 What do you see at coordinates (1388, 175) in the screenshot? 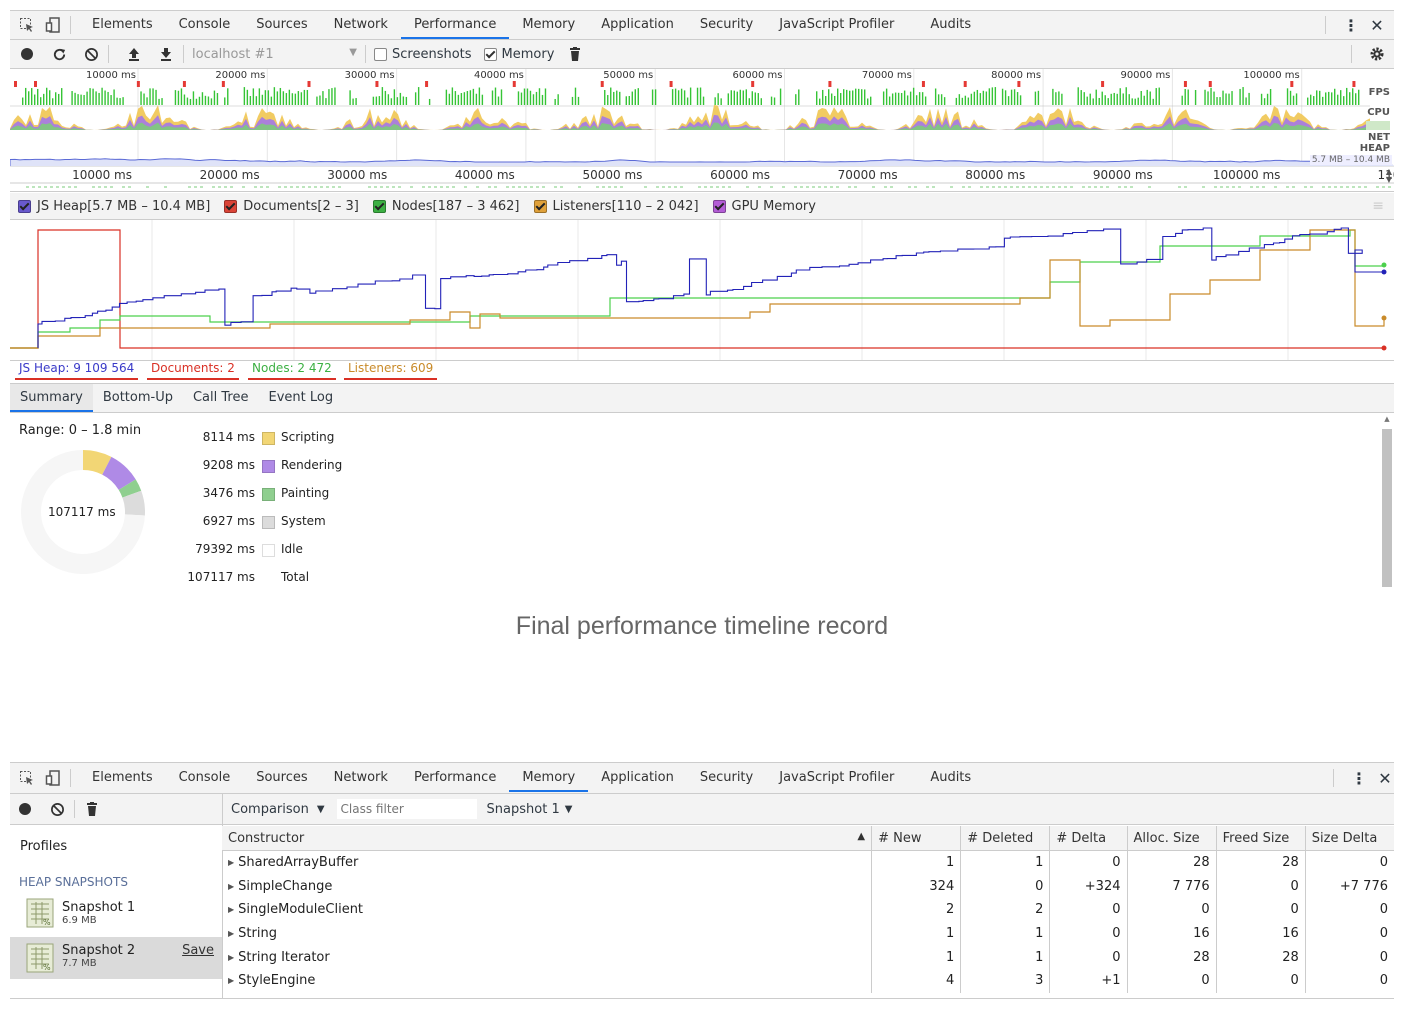
I see `scroll-stepper-icon: ▲ ▼` at bounding box center [1388, 175].